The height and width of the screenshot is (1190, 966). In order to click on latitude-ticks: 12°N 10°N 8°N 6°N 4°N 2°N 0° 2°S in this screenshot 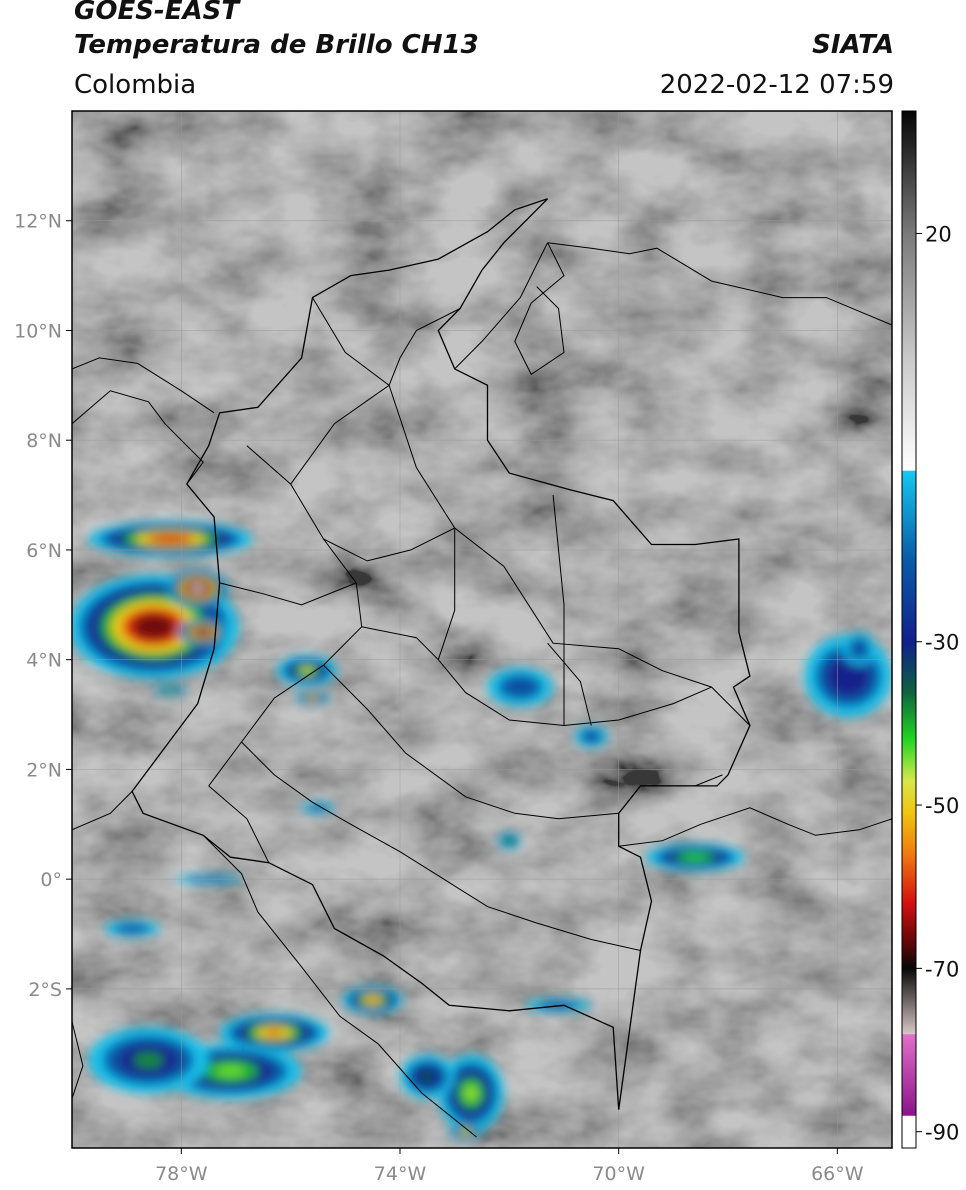, I will do `click(43, 606)`.